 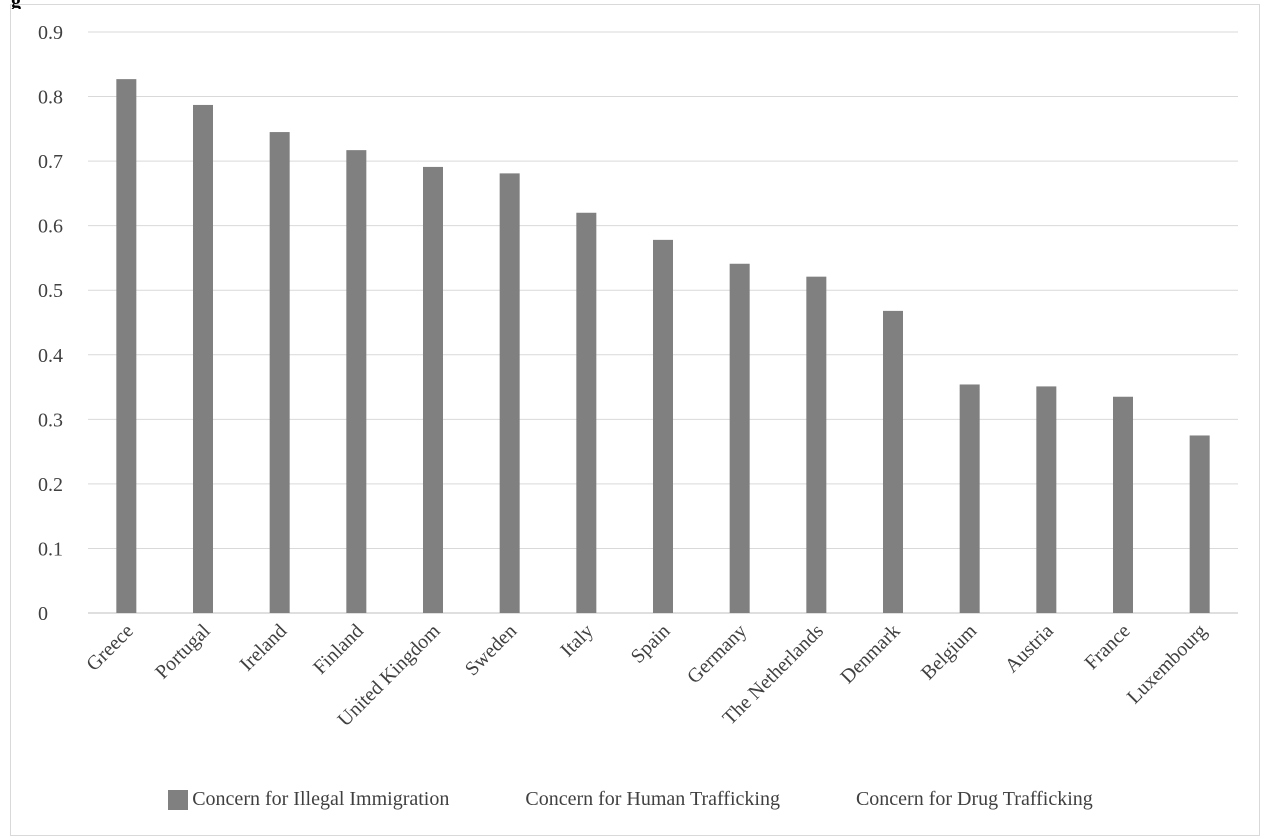 I want to click on x-tick-label: Finland, so click(x=338, y=649).